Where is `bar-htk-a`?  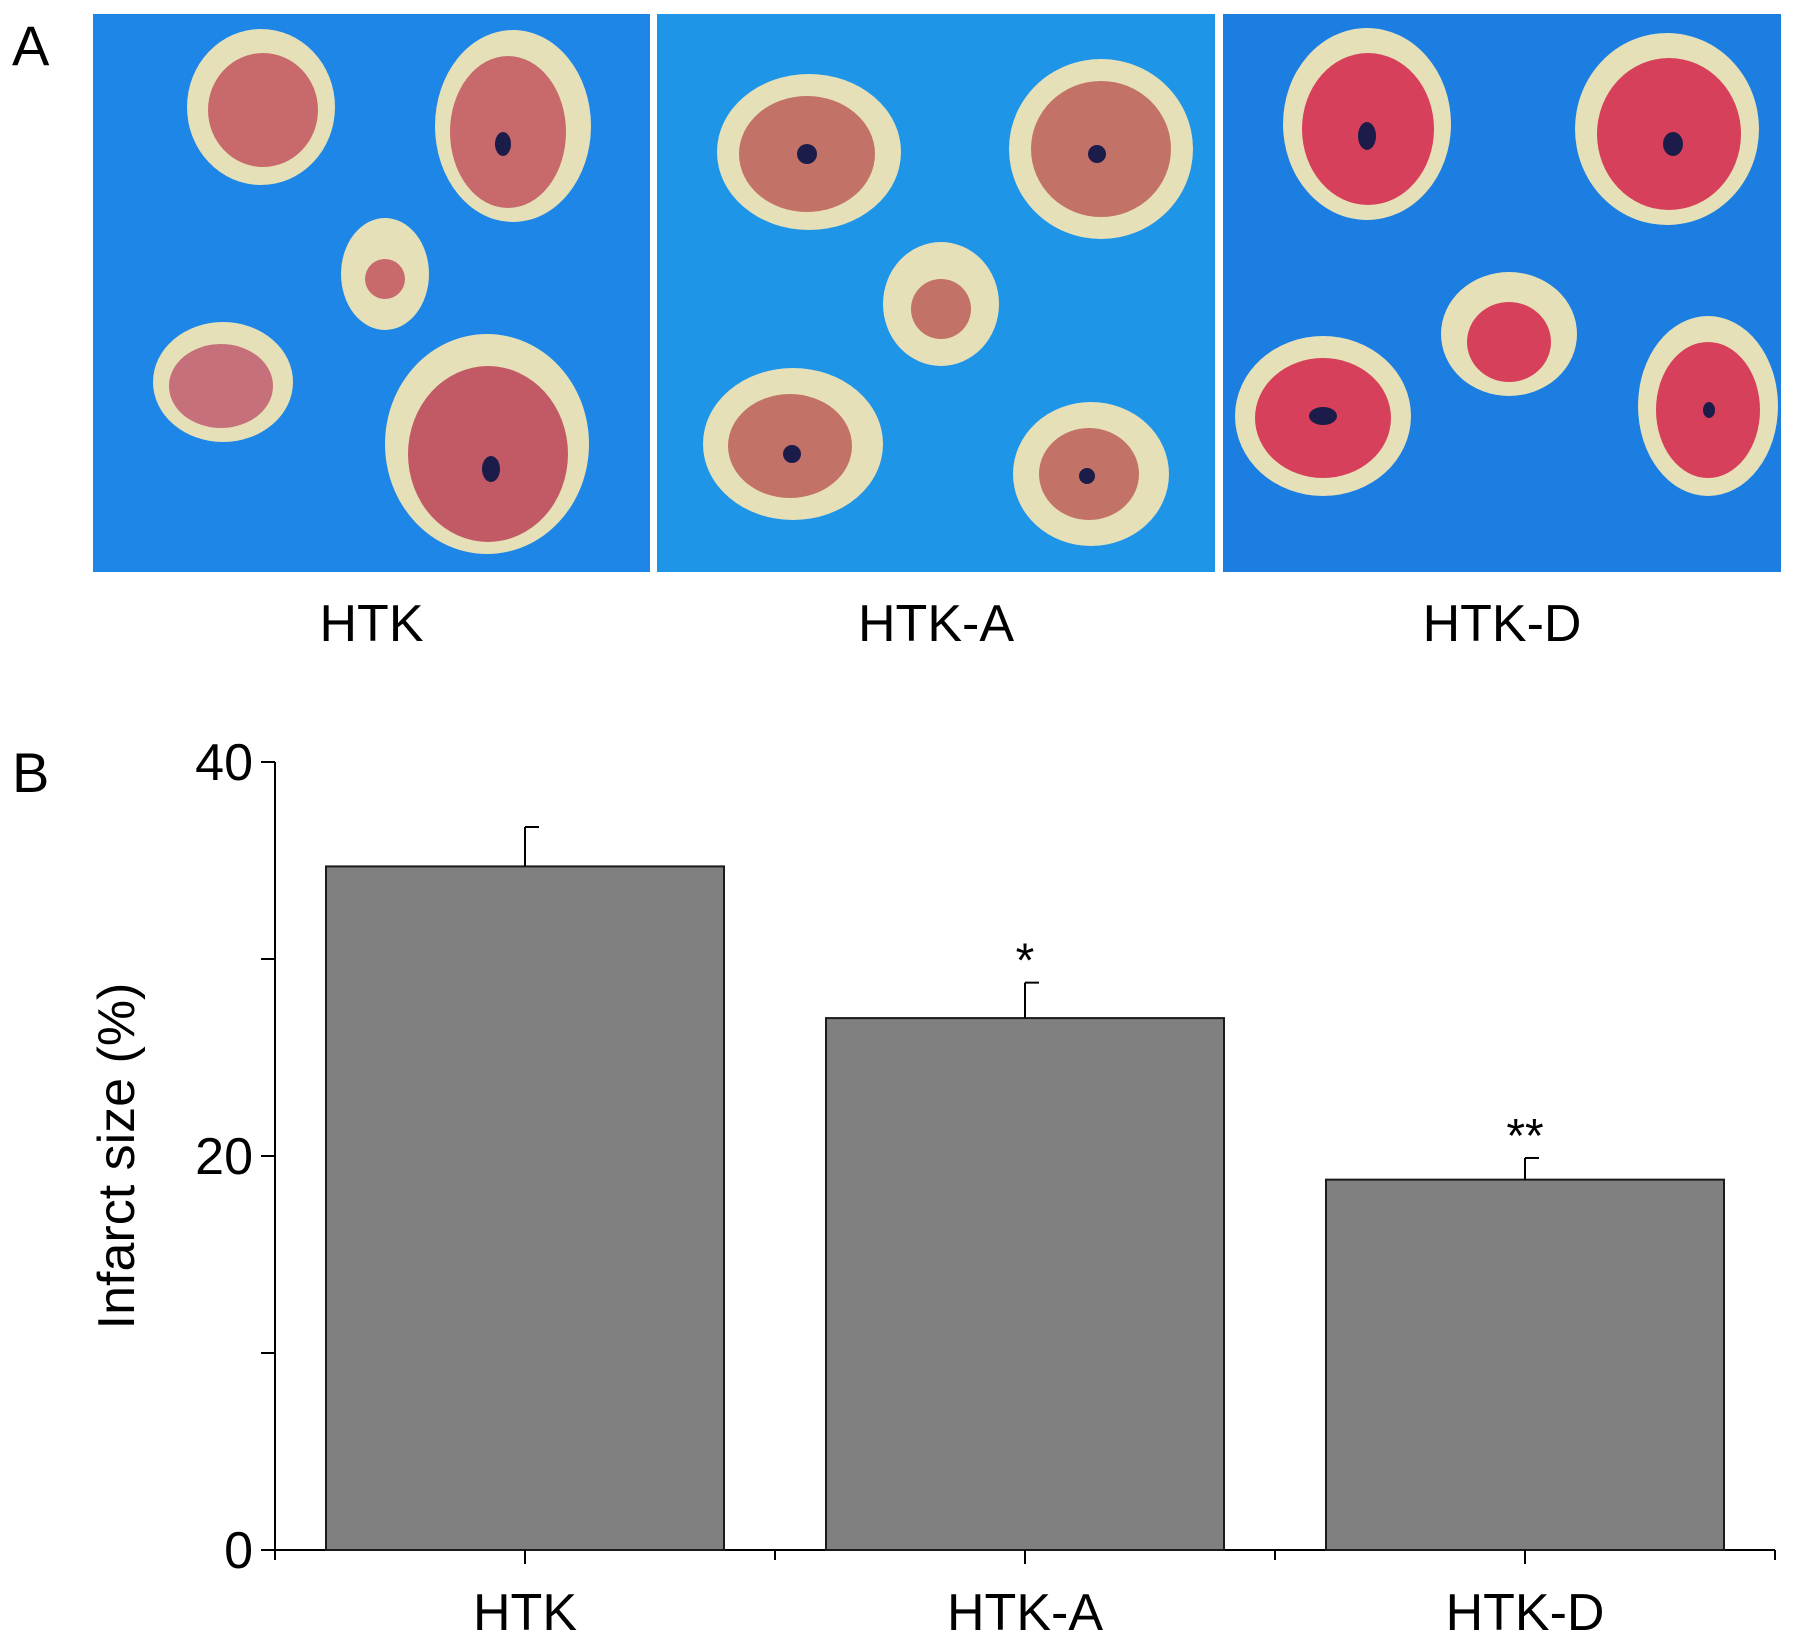
bar-htk-a is located at coordinates (1025, 1284).